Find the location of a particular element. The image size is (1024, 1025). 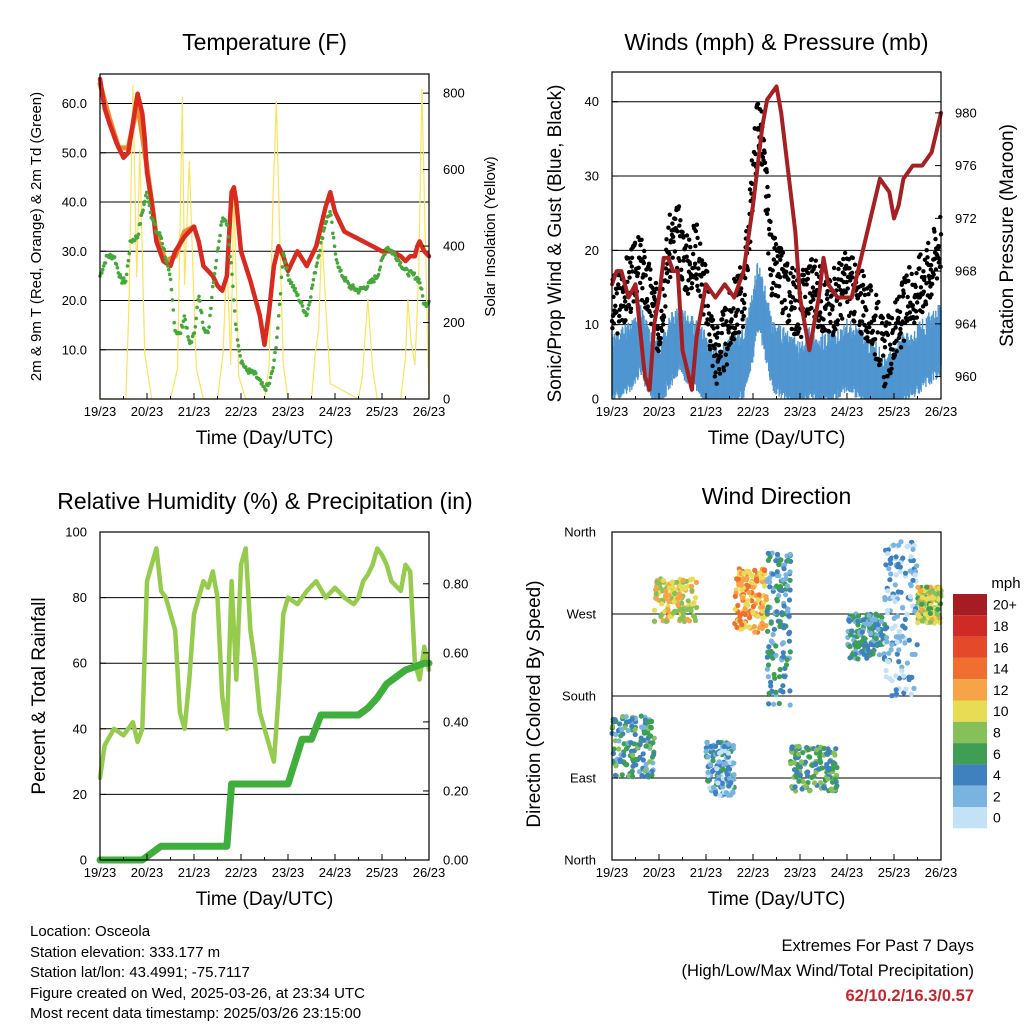

humidity-ytick-label: 60 is located at coordinates (80, 663).